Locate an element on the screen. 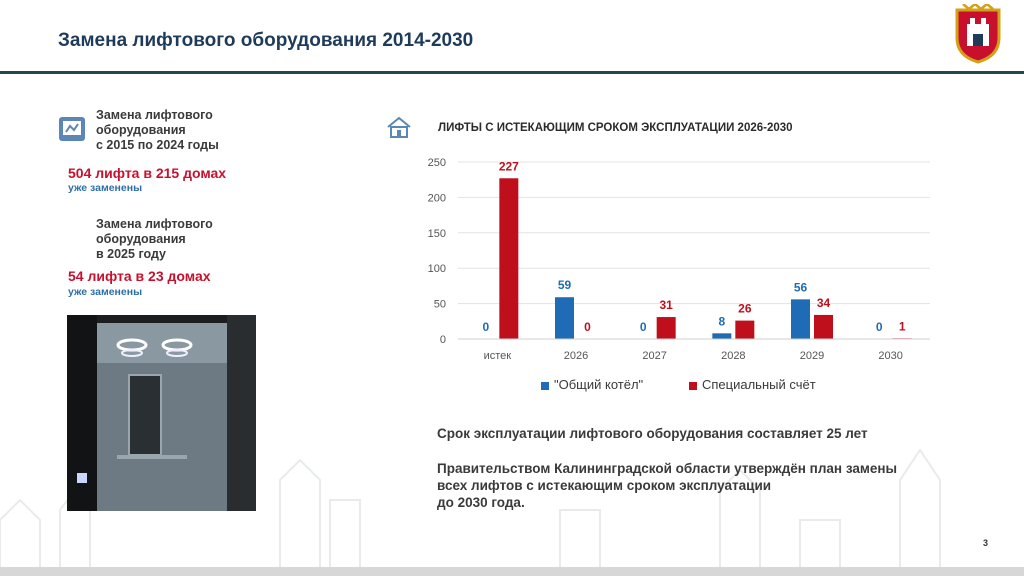  block2-highlight: 54 лифта в 23 домах is located at coordinates (139, 276).